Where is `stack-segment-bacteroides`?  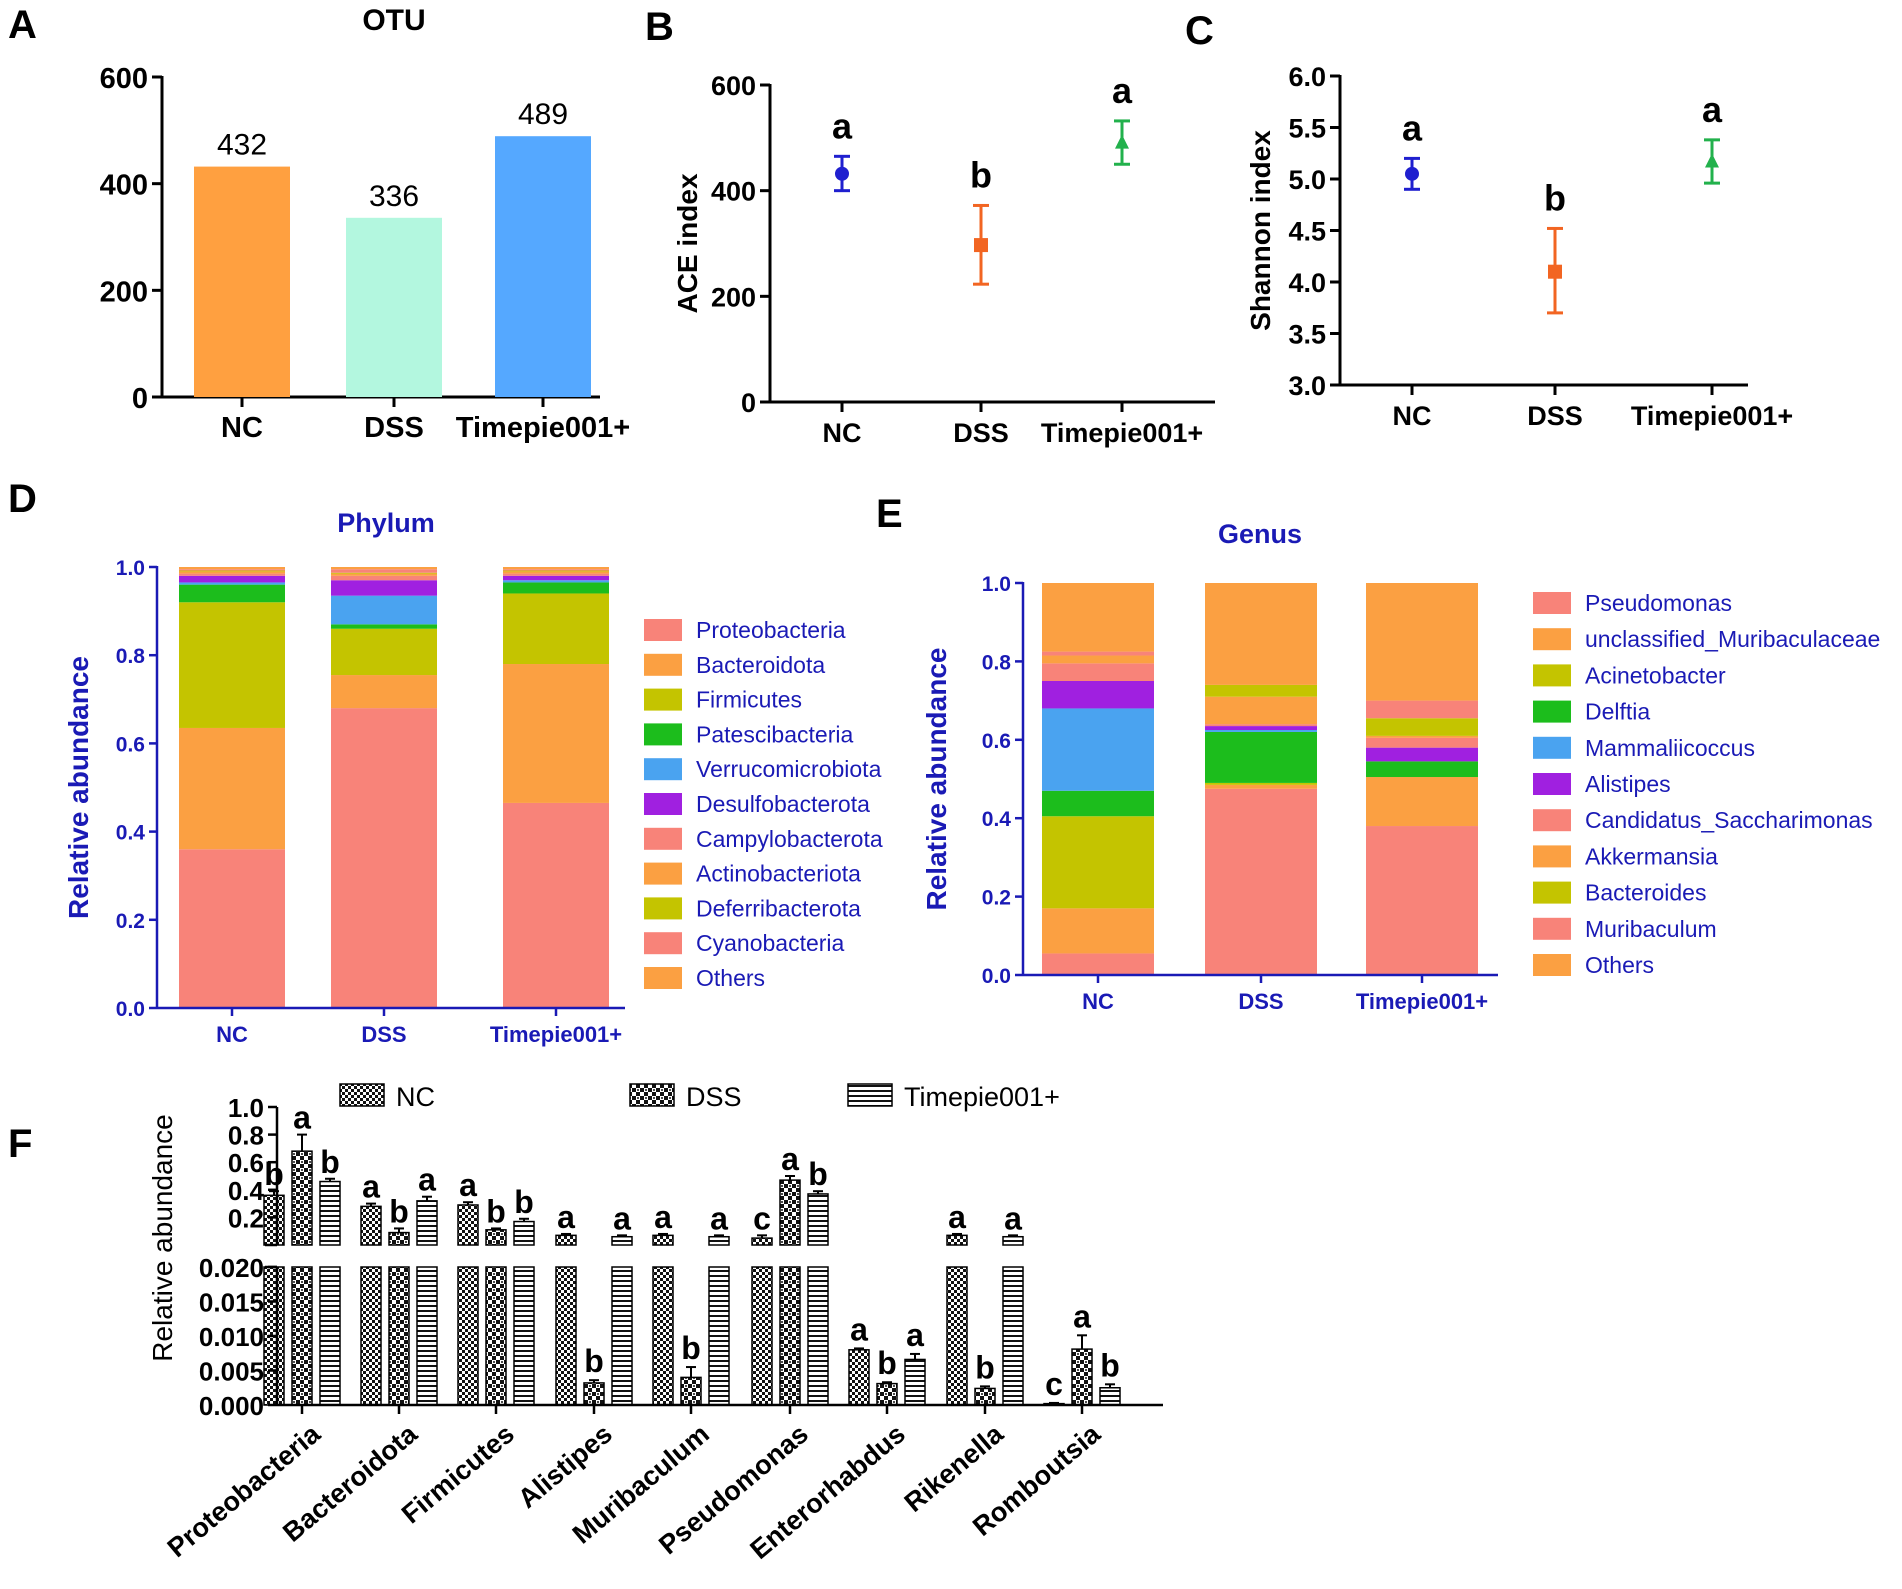 stack-segment-bacteroides is located at coordinates (1422, 727).